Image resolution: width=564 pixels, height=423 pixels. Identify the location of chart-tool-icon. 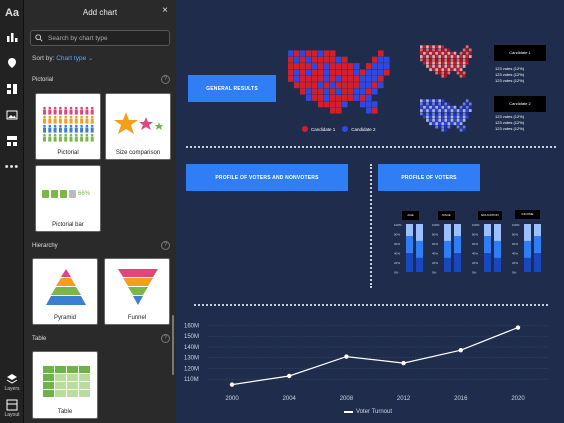
(12, 37).